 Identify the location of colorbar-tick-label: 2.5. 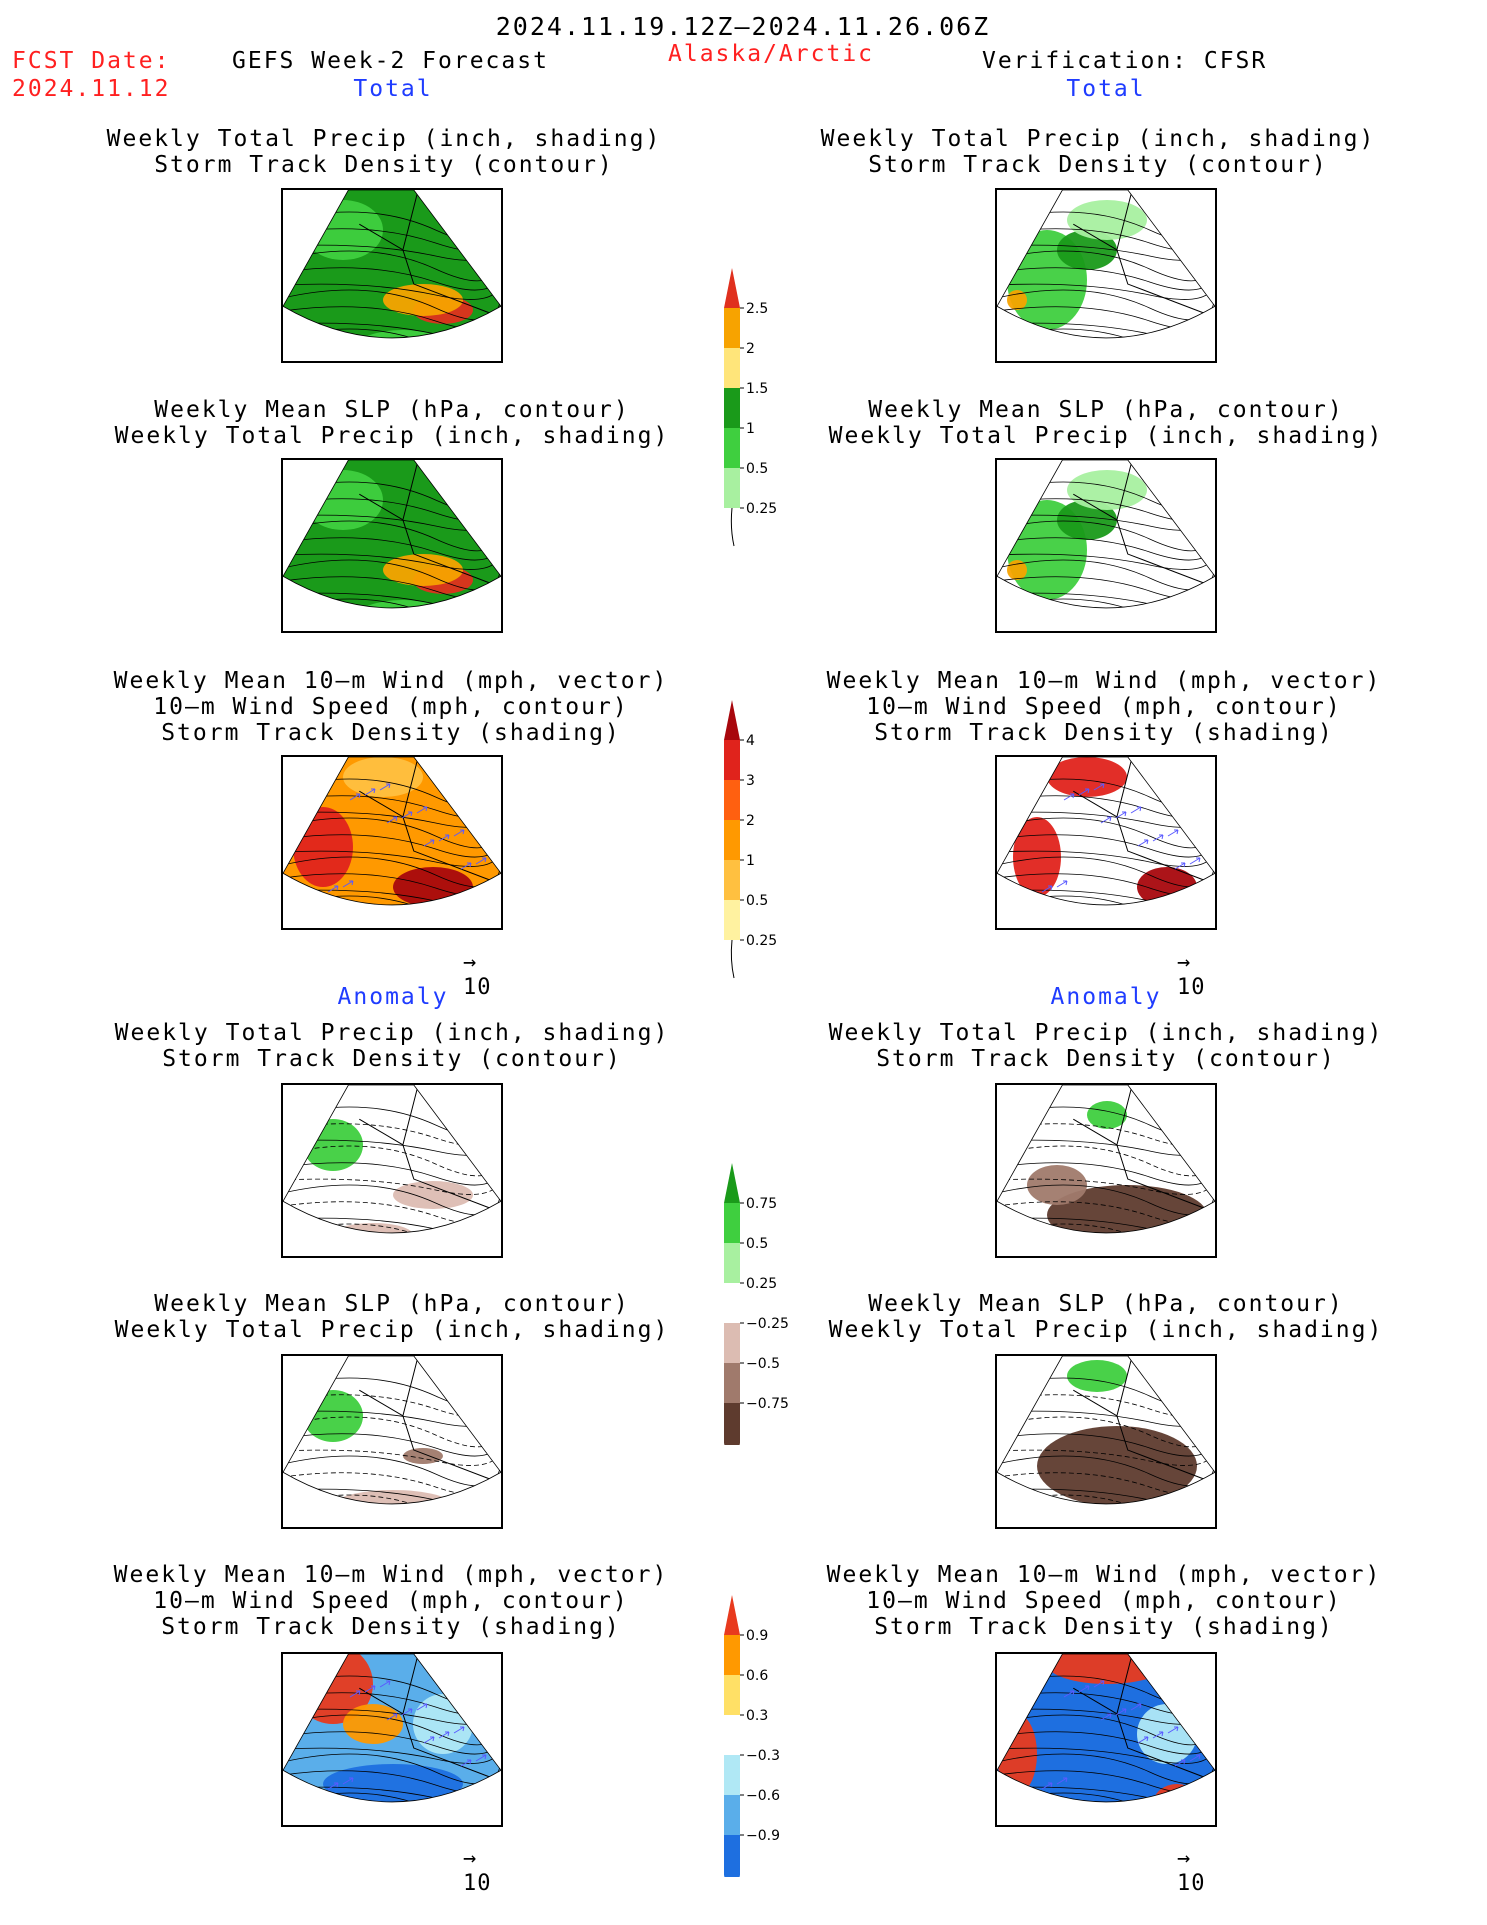
(757, 309).